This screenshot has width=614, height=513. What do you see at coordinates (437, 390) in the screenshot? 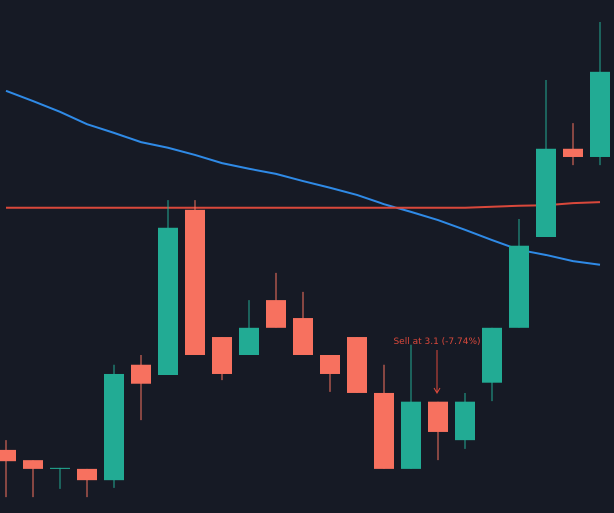
I see `annotation-arrowhead` at bounding box center [437, 390].